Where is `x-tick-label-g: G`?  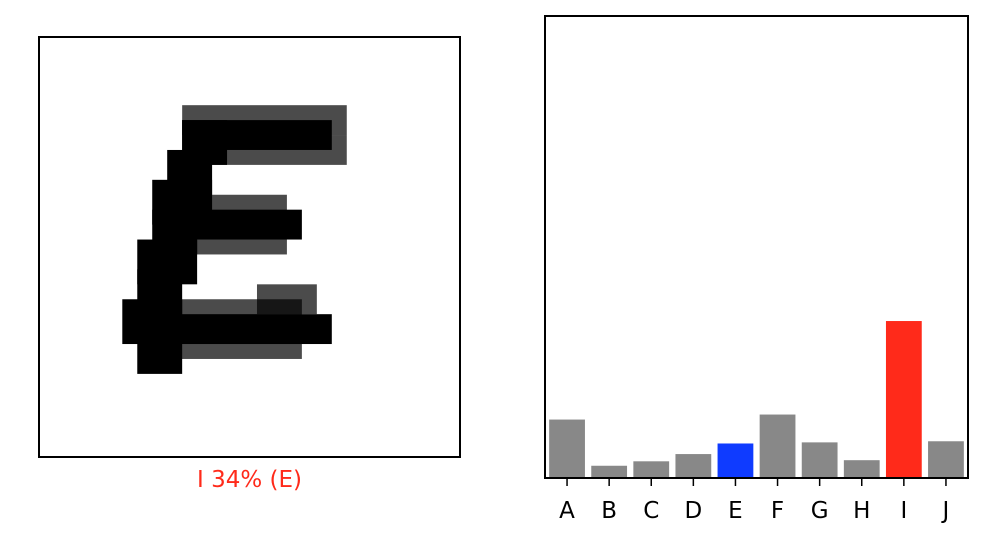 x-tick-label-g: G is located at coordinates (820, 511).